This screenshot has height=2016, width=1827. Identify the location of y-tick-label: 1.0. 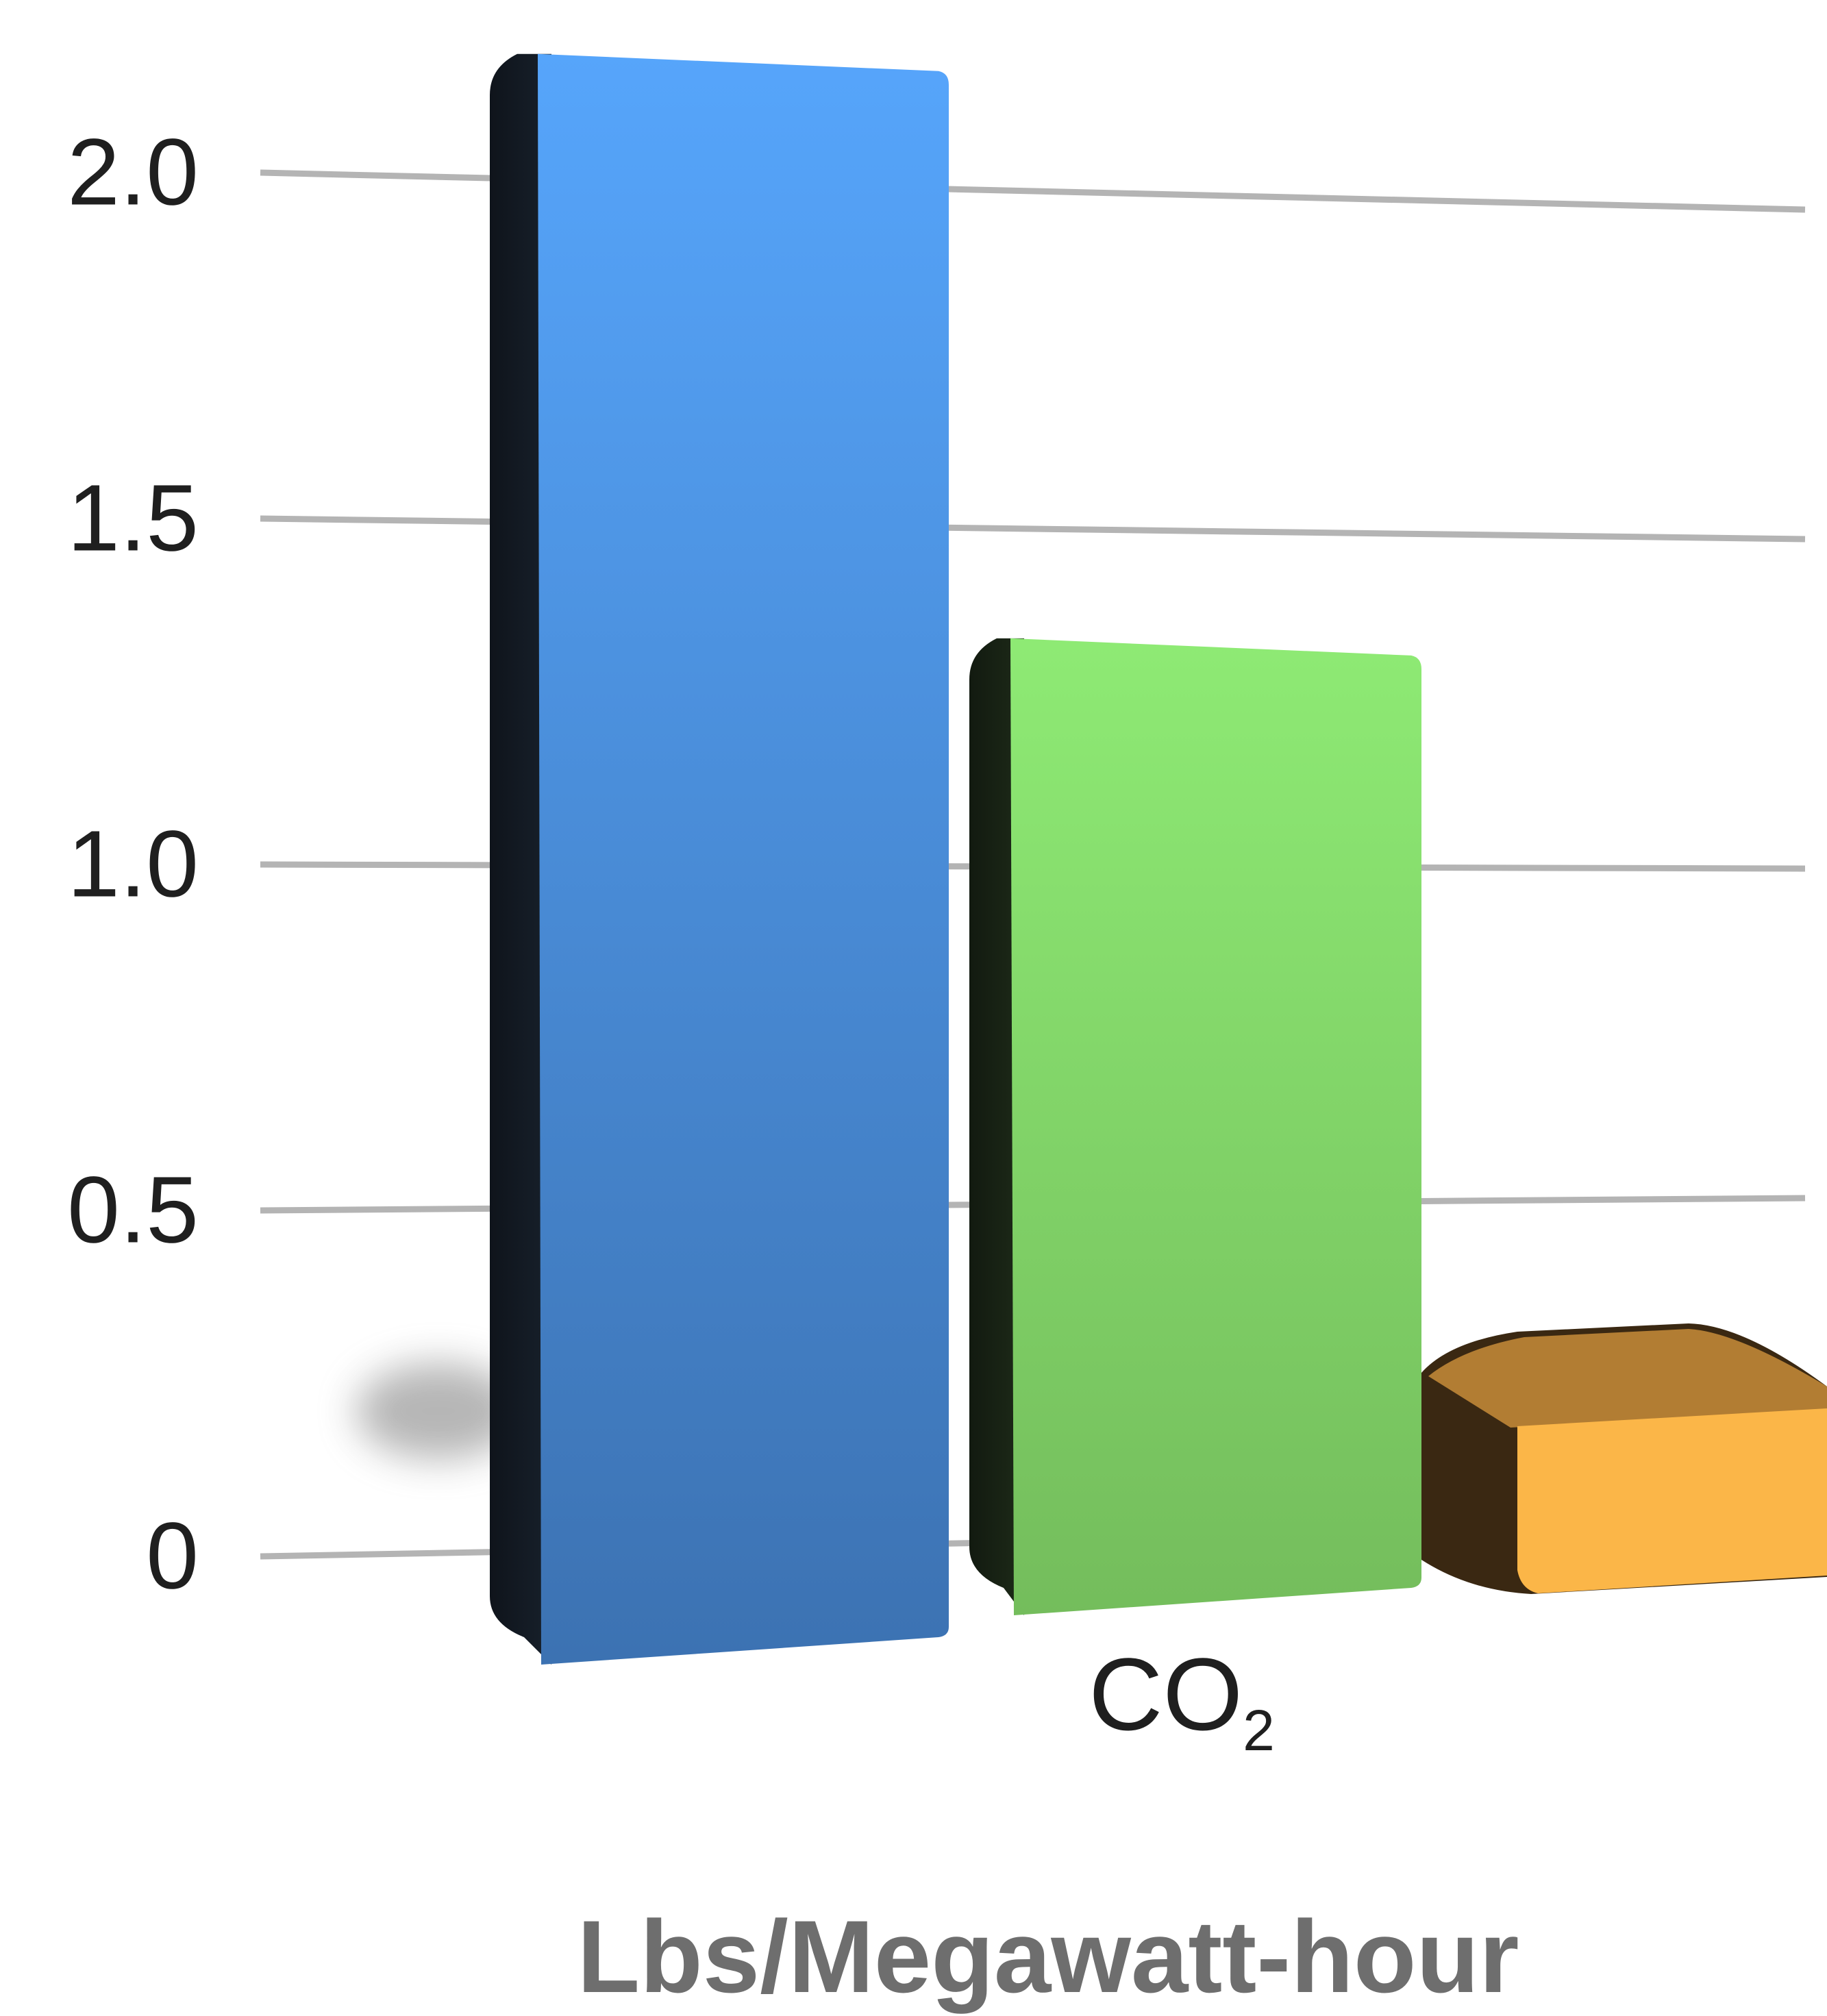
(133, 864).